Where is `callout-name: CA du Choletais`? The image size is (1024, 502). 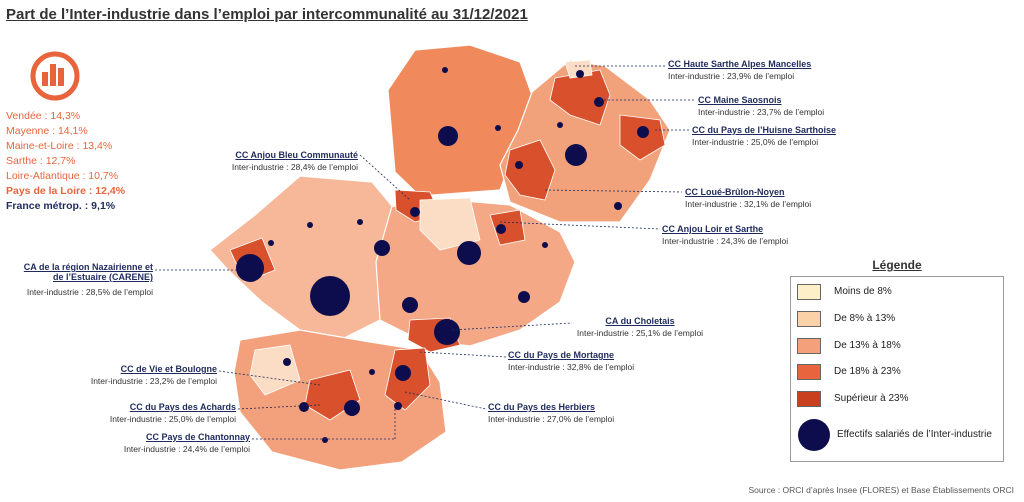 callout-name: CA du Choletais is located at coordinates (640, 321).